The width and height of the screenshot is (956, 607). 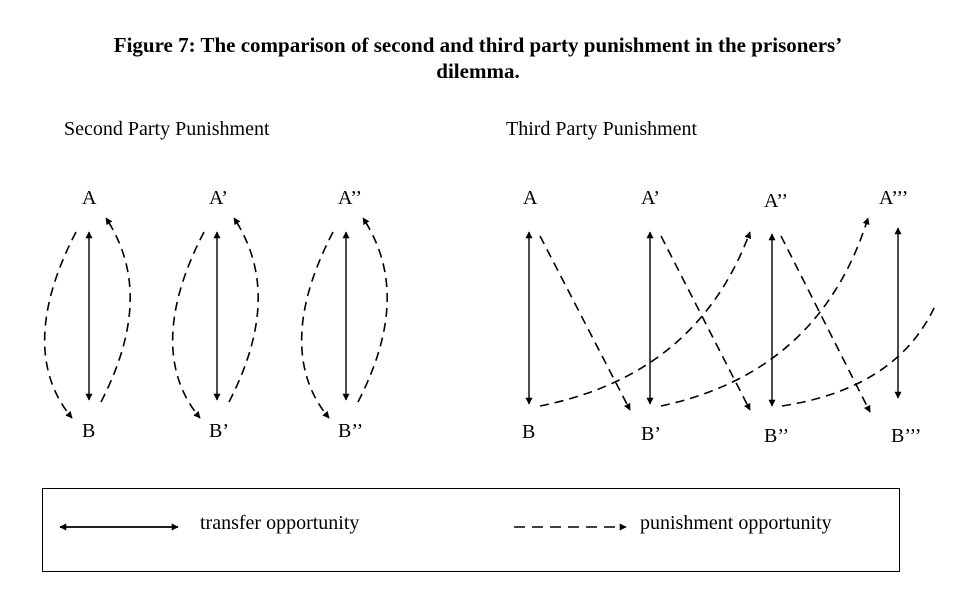 What do you see at coordinates (736, 523) in the screenshot?
I see `legend-punishment-label: punishment opportunity` at bounding box center [736, 523].